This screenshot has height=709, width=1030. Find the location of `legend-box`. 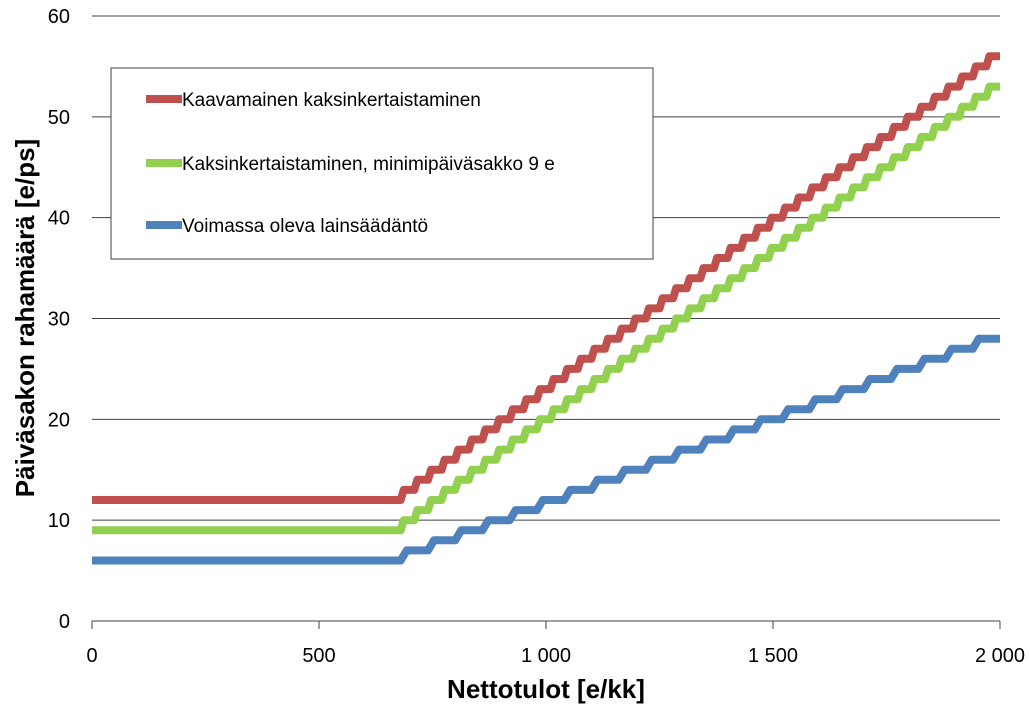

legend-box is located at coordinates (382, 163).